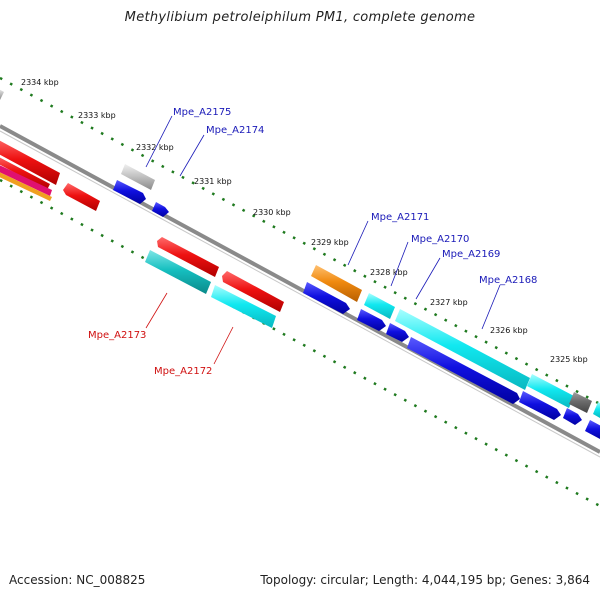 This screenshot has width=600, height=600. I want to click on gene-blue-b, so click(371, 320).